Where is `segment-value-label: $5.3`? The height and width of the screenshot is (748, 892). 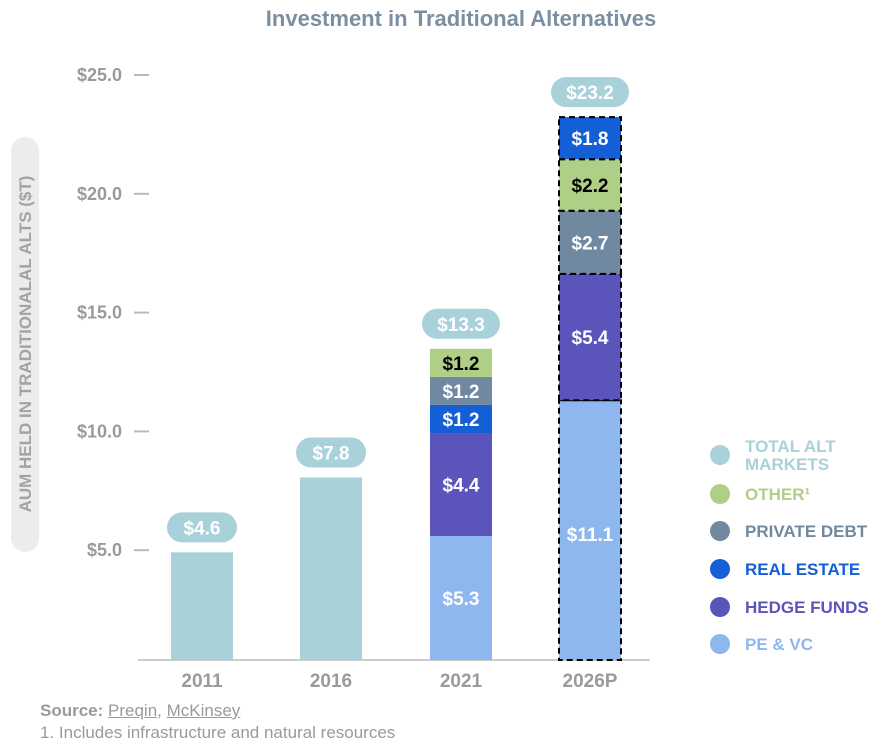
segment-value-label: $5.3 is located at coordinates (461, 599).